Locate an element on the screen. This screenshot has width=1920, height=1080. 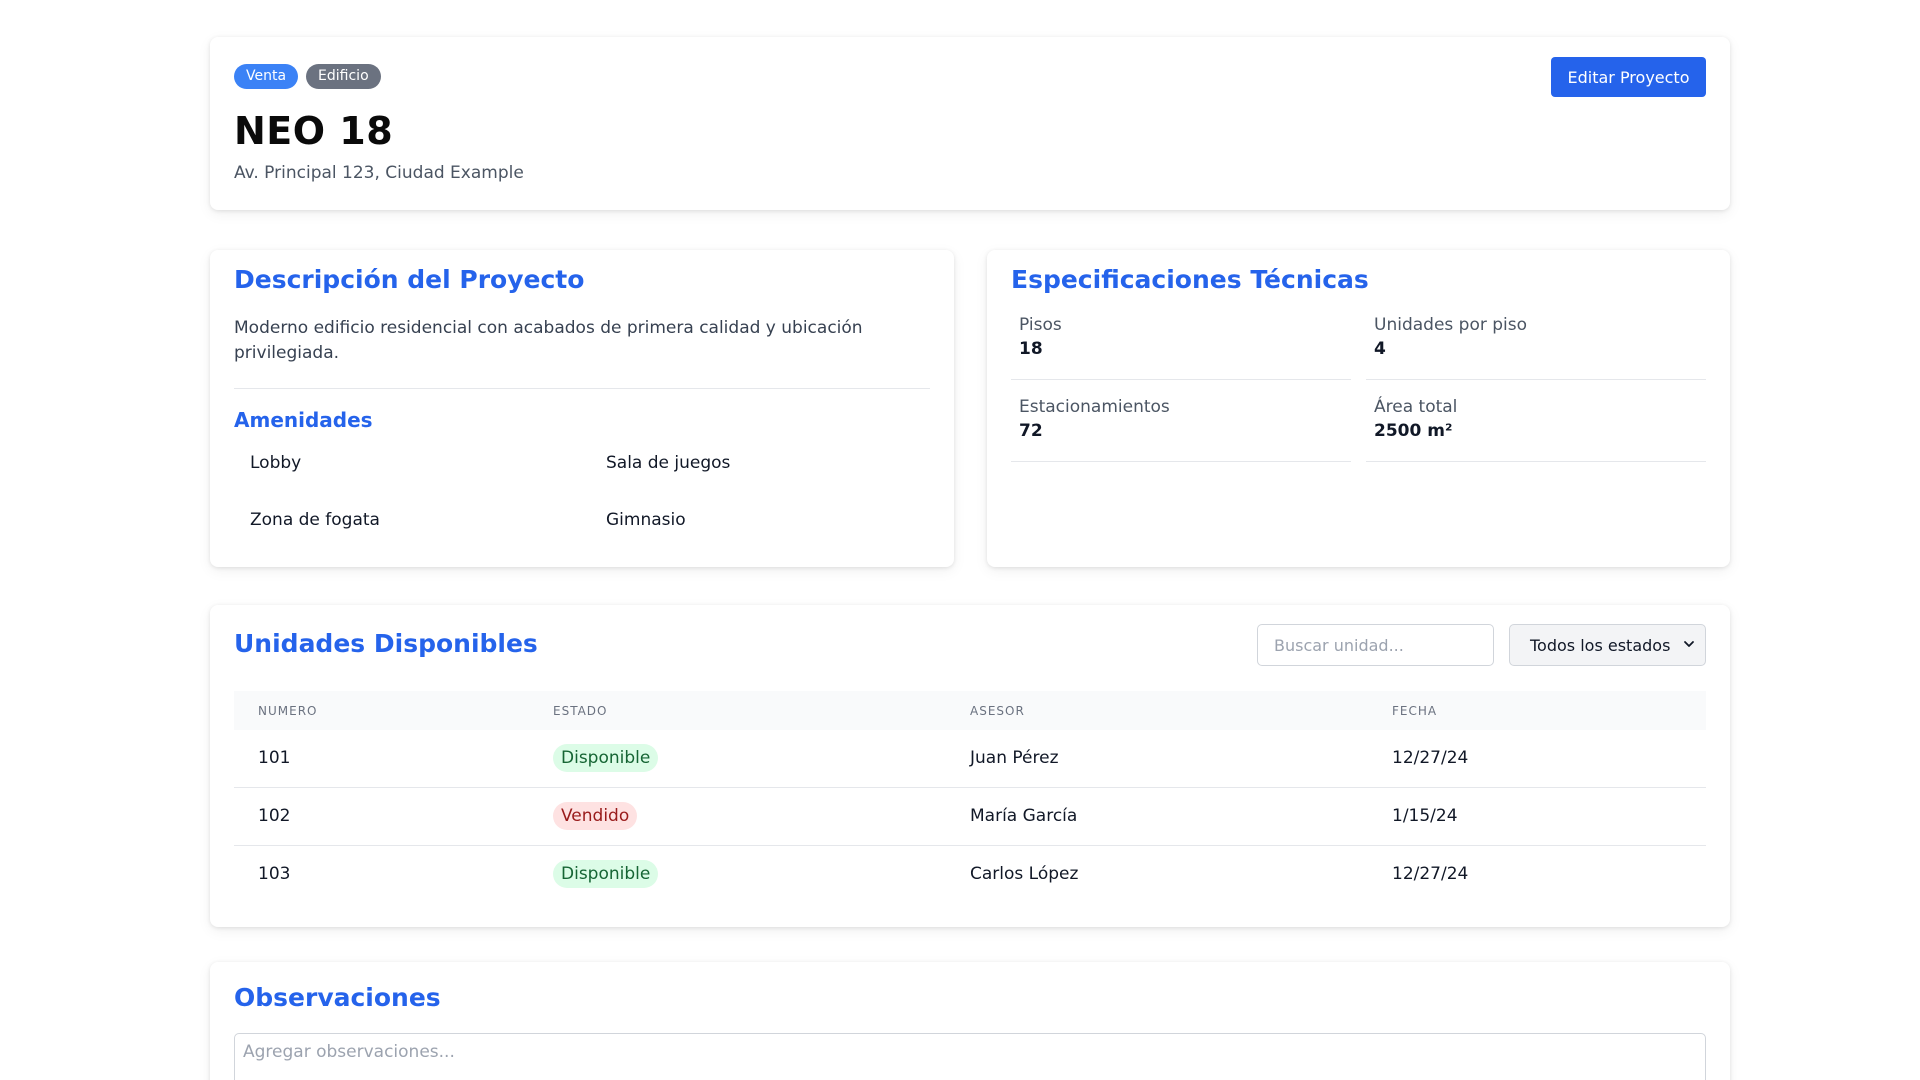
unit-advisor: María García is located at coordinates (1024, 816).